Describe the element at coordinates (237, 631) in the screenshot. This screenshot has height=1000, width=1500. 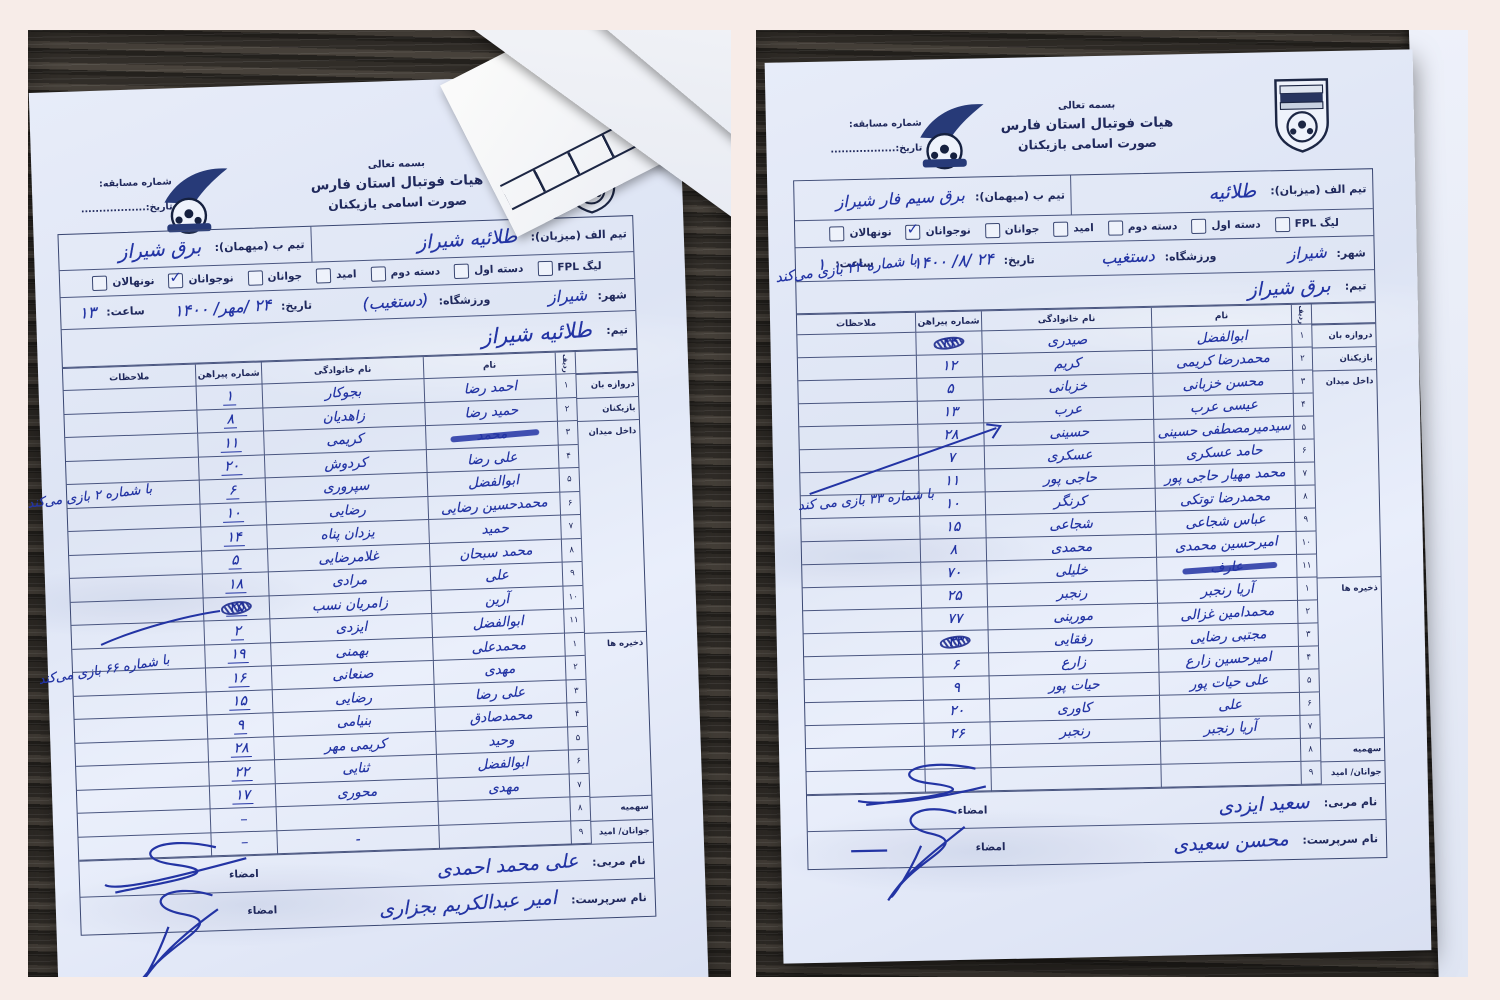
I see `shirt-number: ۲` at that location.